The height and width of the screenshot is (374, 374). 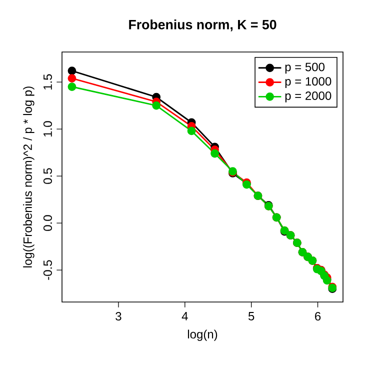 I want to click on legend-label: p = 1000, so click(x=308, y=82).